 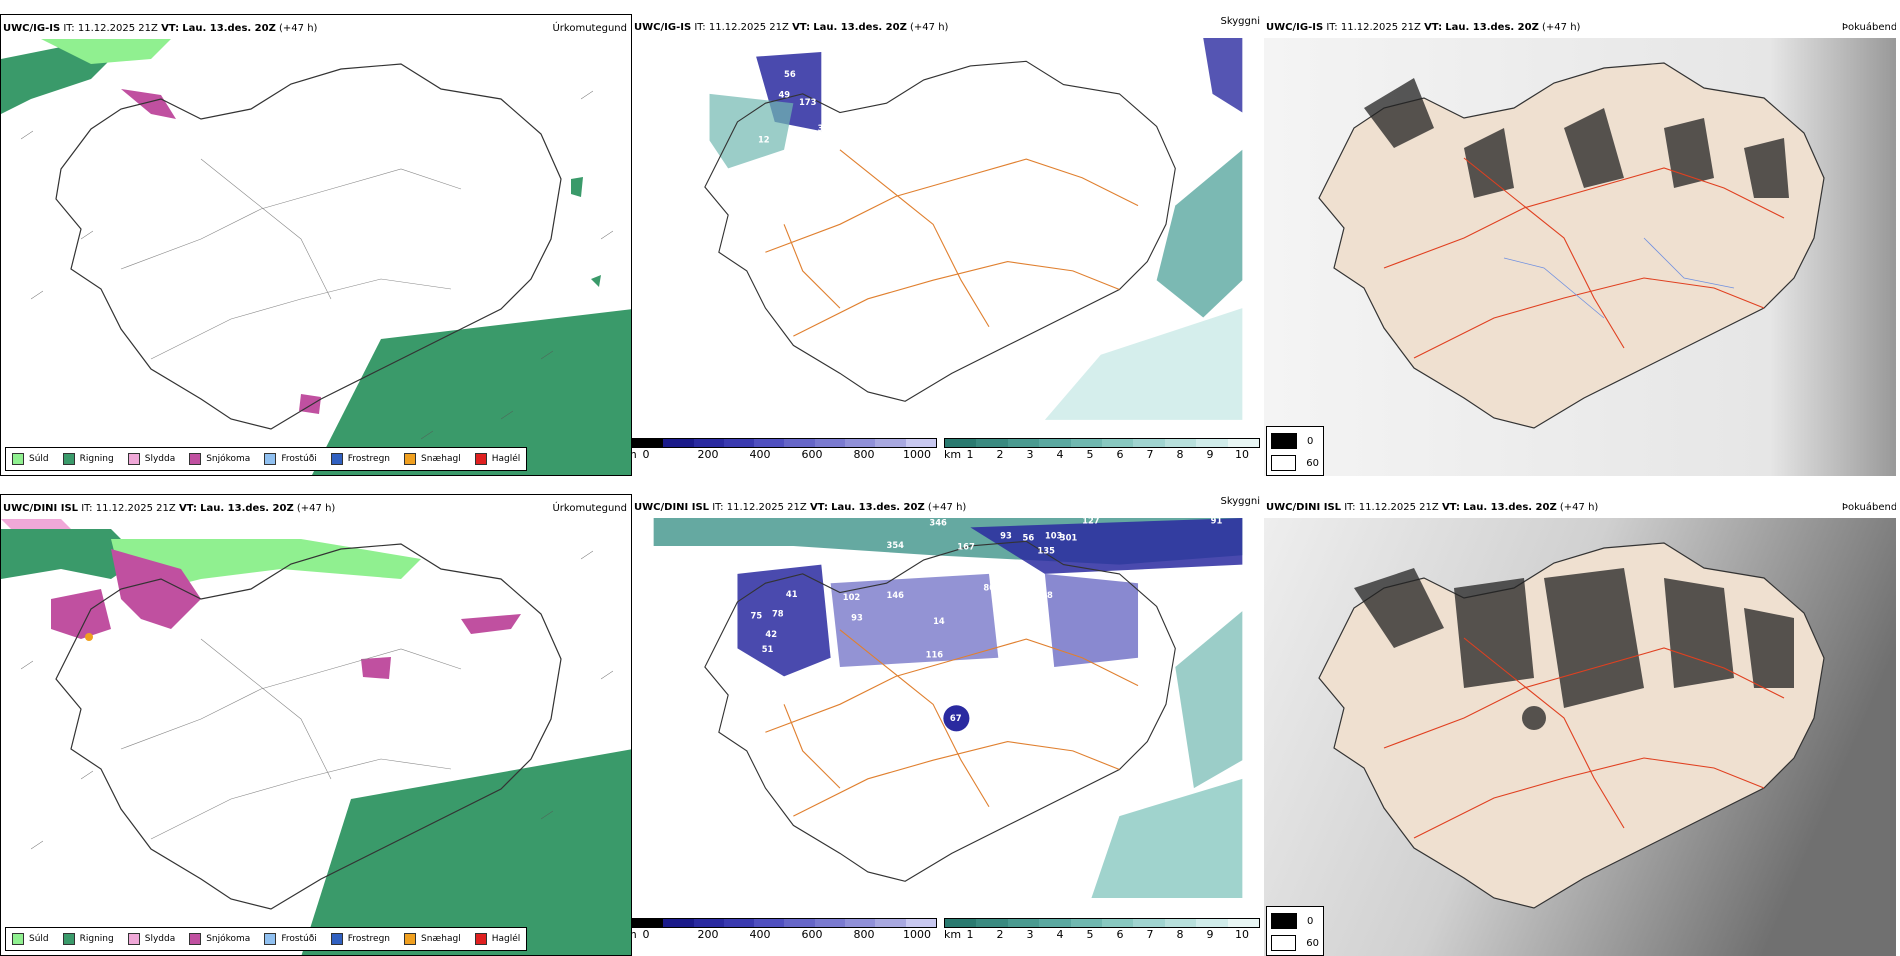 I want to click on cloud-base-label: 67, so click(x=956, y=718).